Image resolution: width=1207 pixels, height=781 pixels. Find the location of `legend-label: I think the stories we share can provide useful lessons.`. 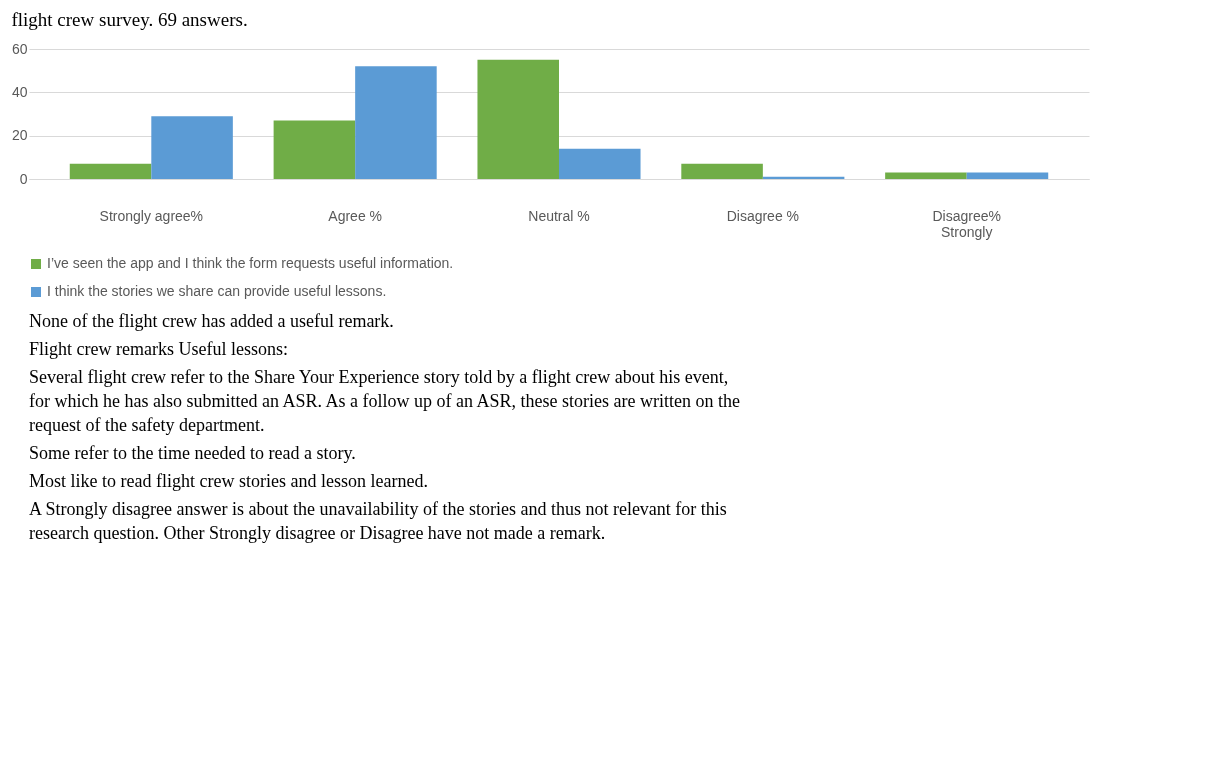

legend-label: I think the stories we share can provide useful lessons. is located at coordinates (217, 291).